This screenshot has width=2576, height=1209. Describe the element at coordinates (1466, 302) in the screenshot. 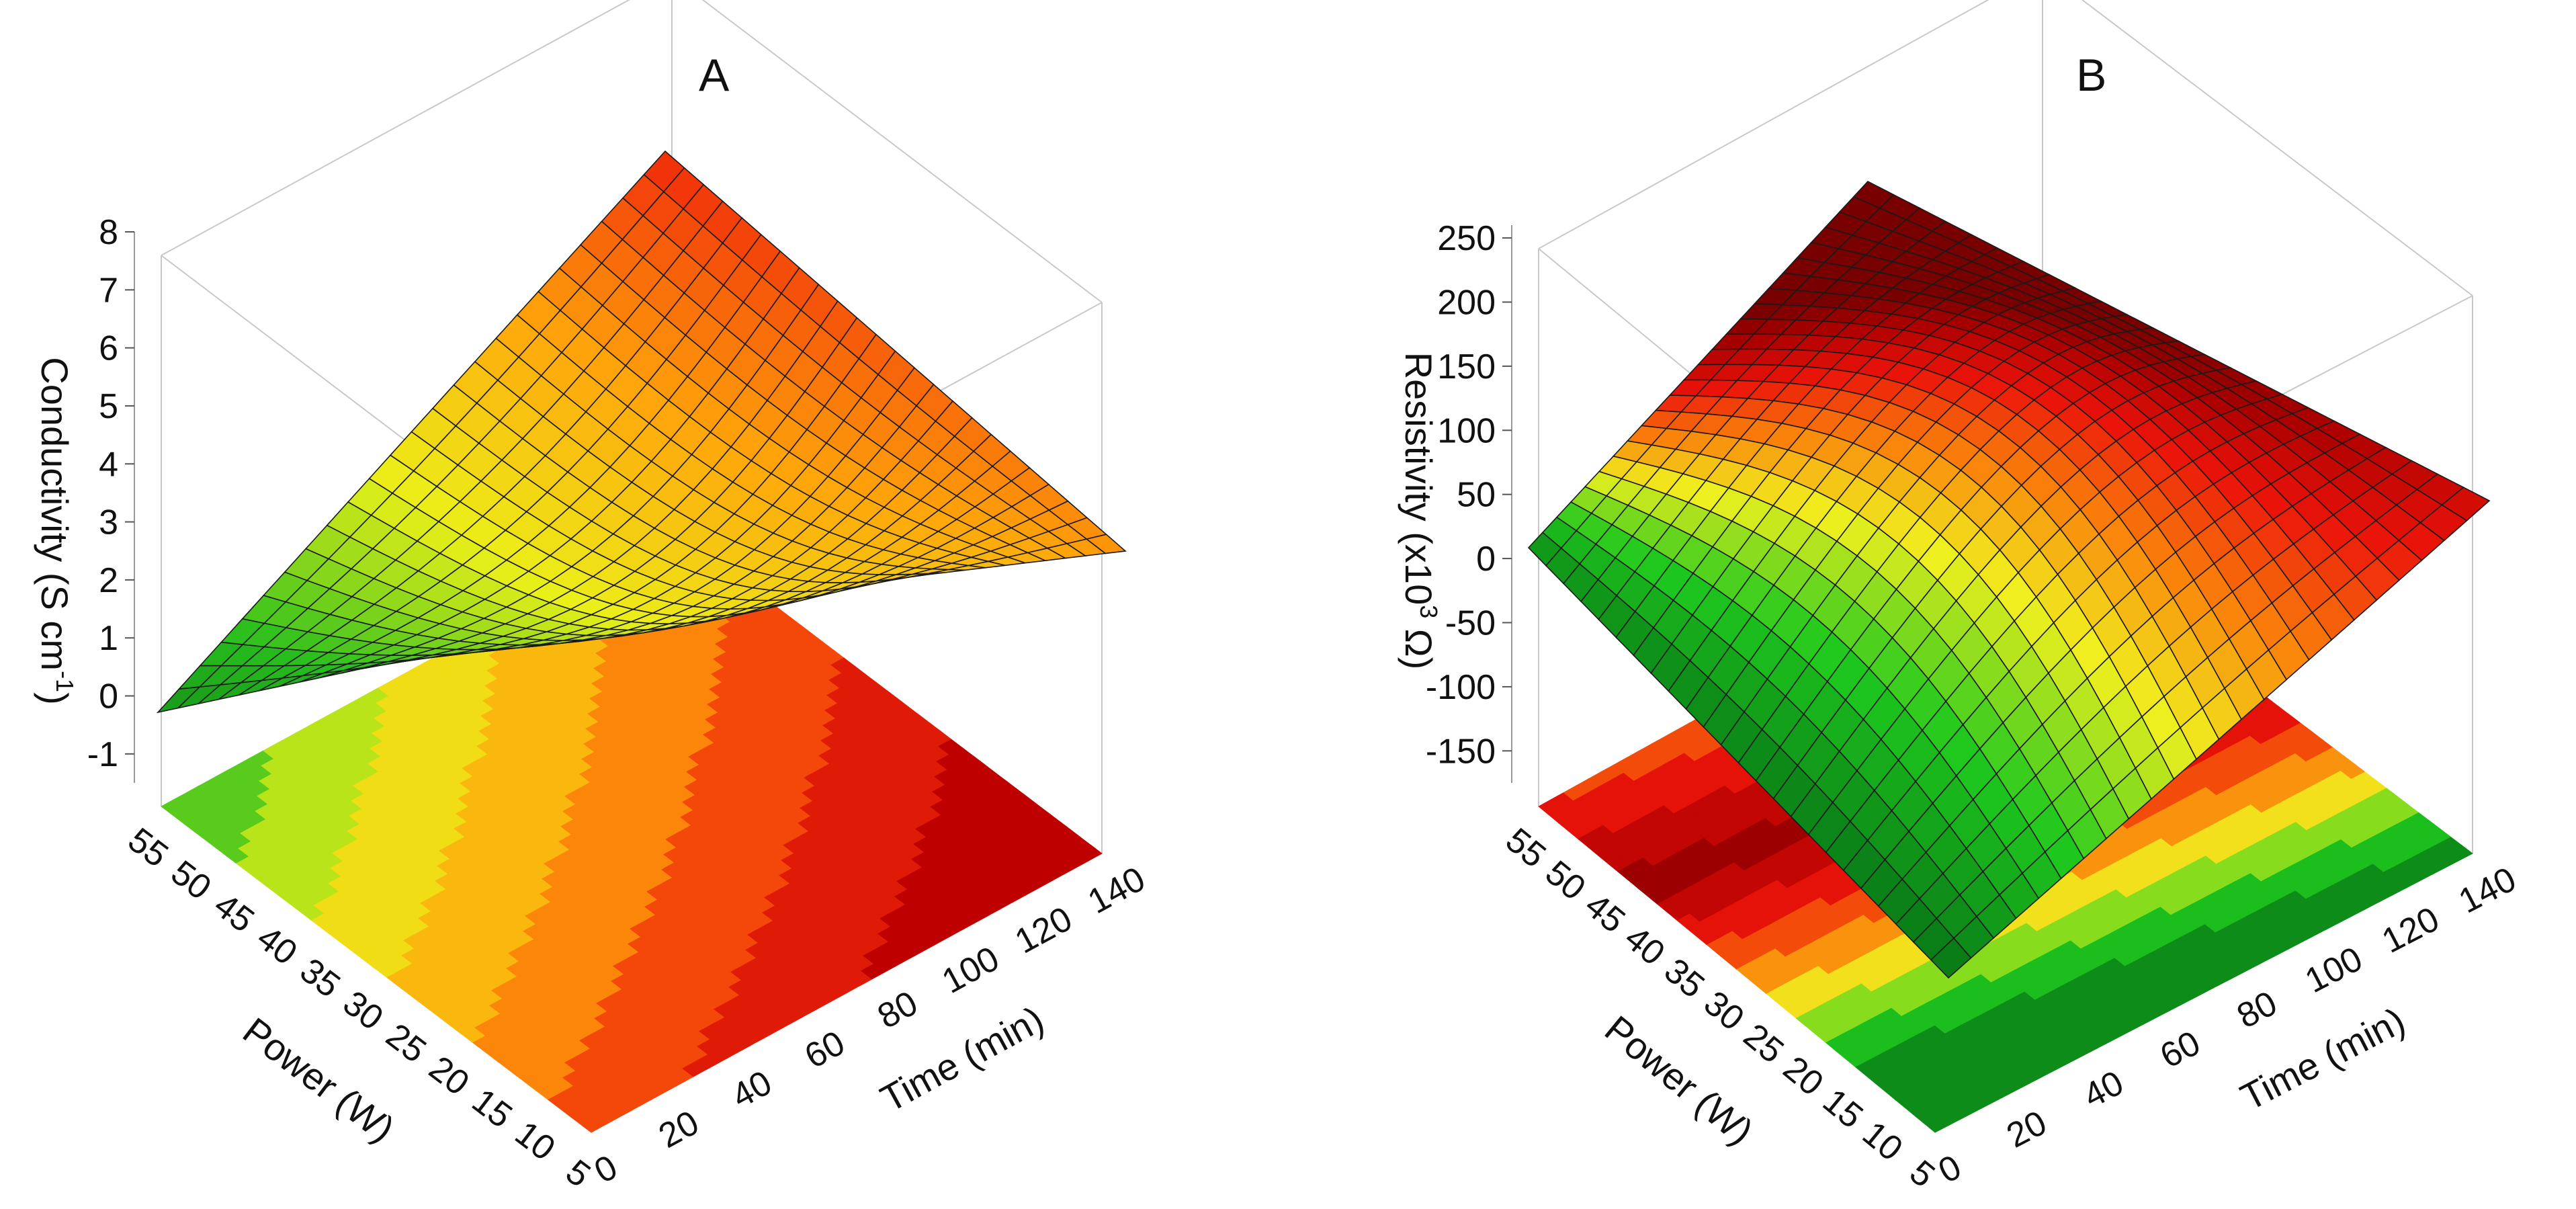

I see `z-tick-label: 200` at that location.